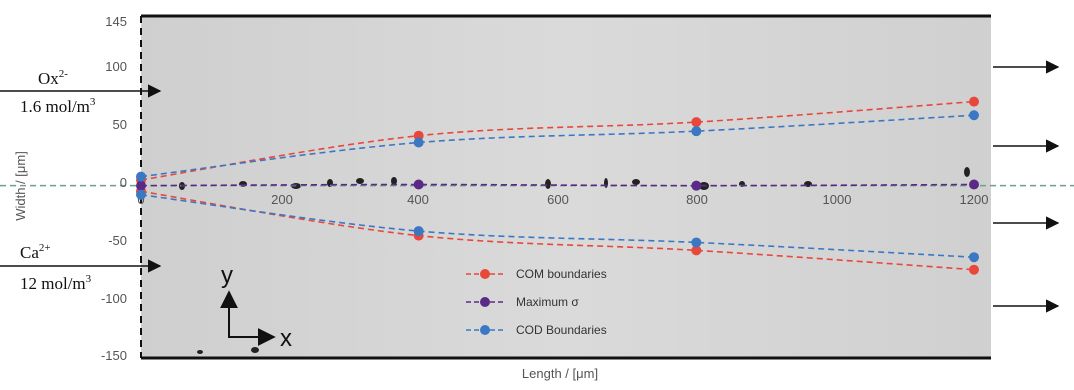 This screenshot has height=390, width=1074. What do you see at coordinates (56, 283) in the screenshot?
I see `ca-concentration-label: 12 mol/m3` at bounding box center [56, 283].